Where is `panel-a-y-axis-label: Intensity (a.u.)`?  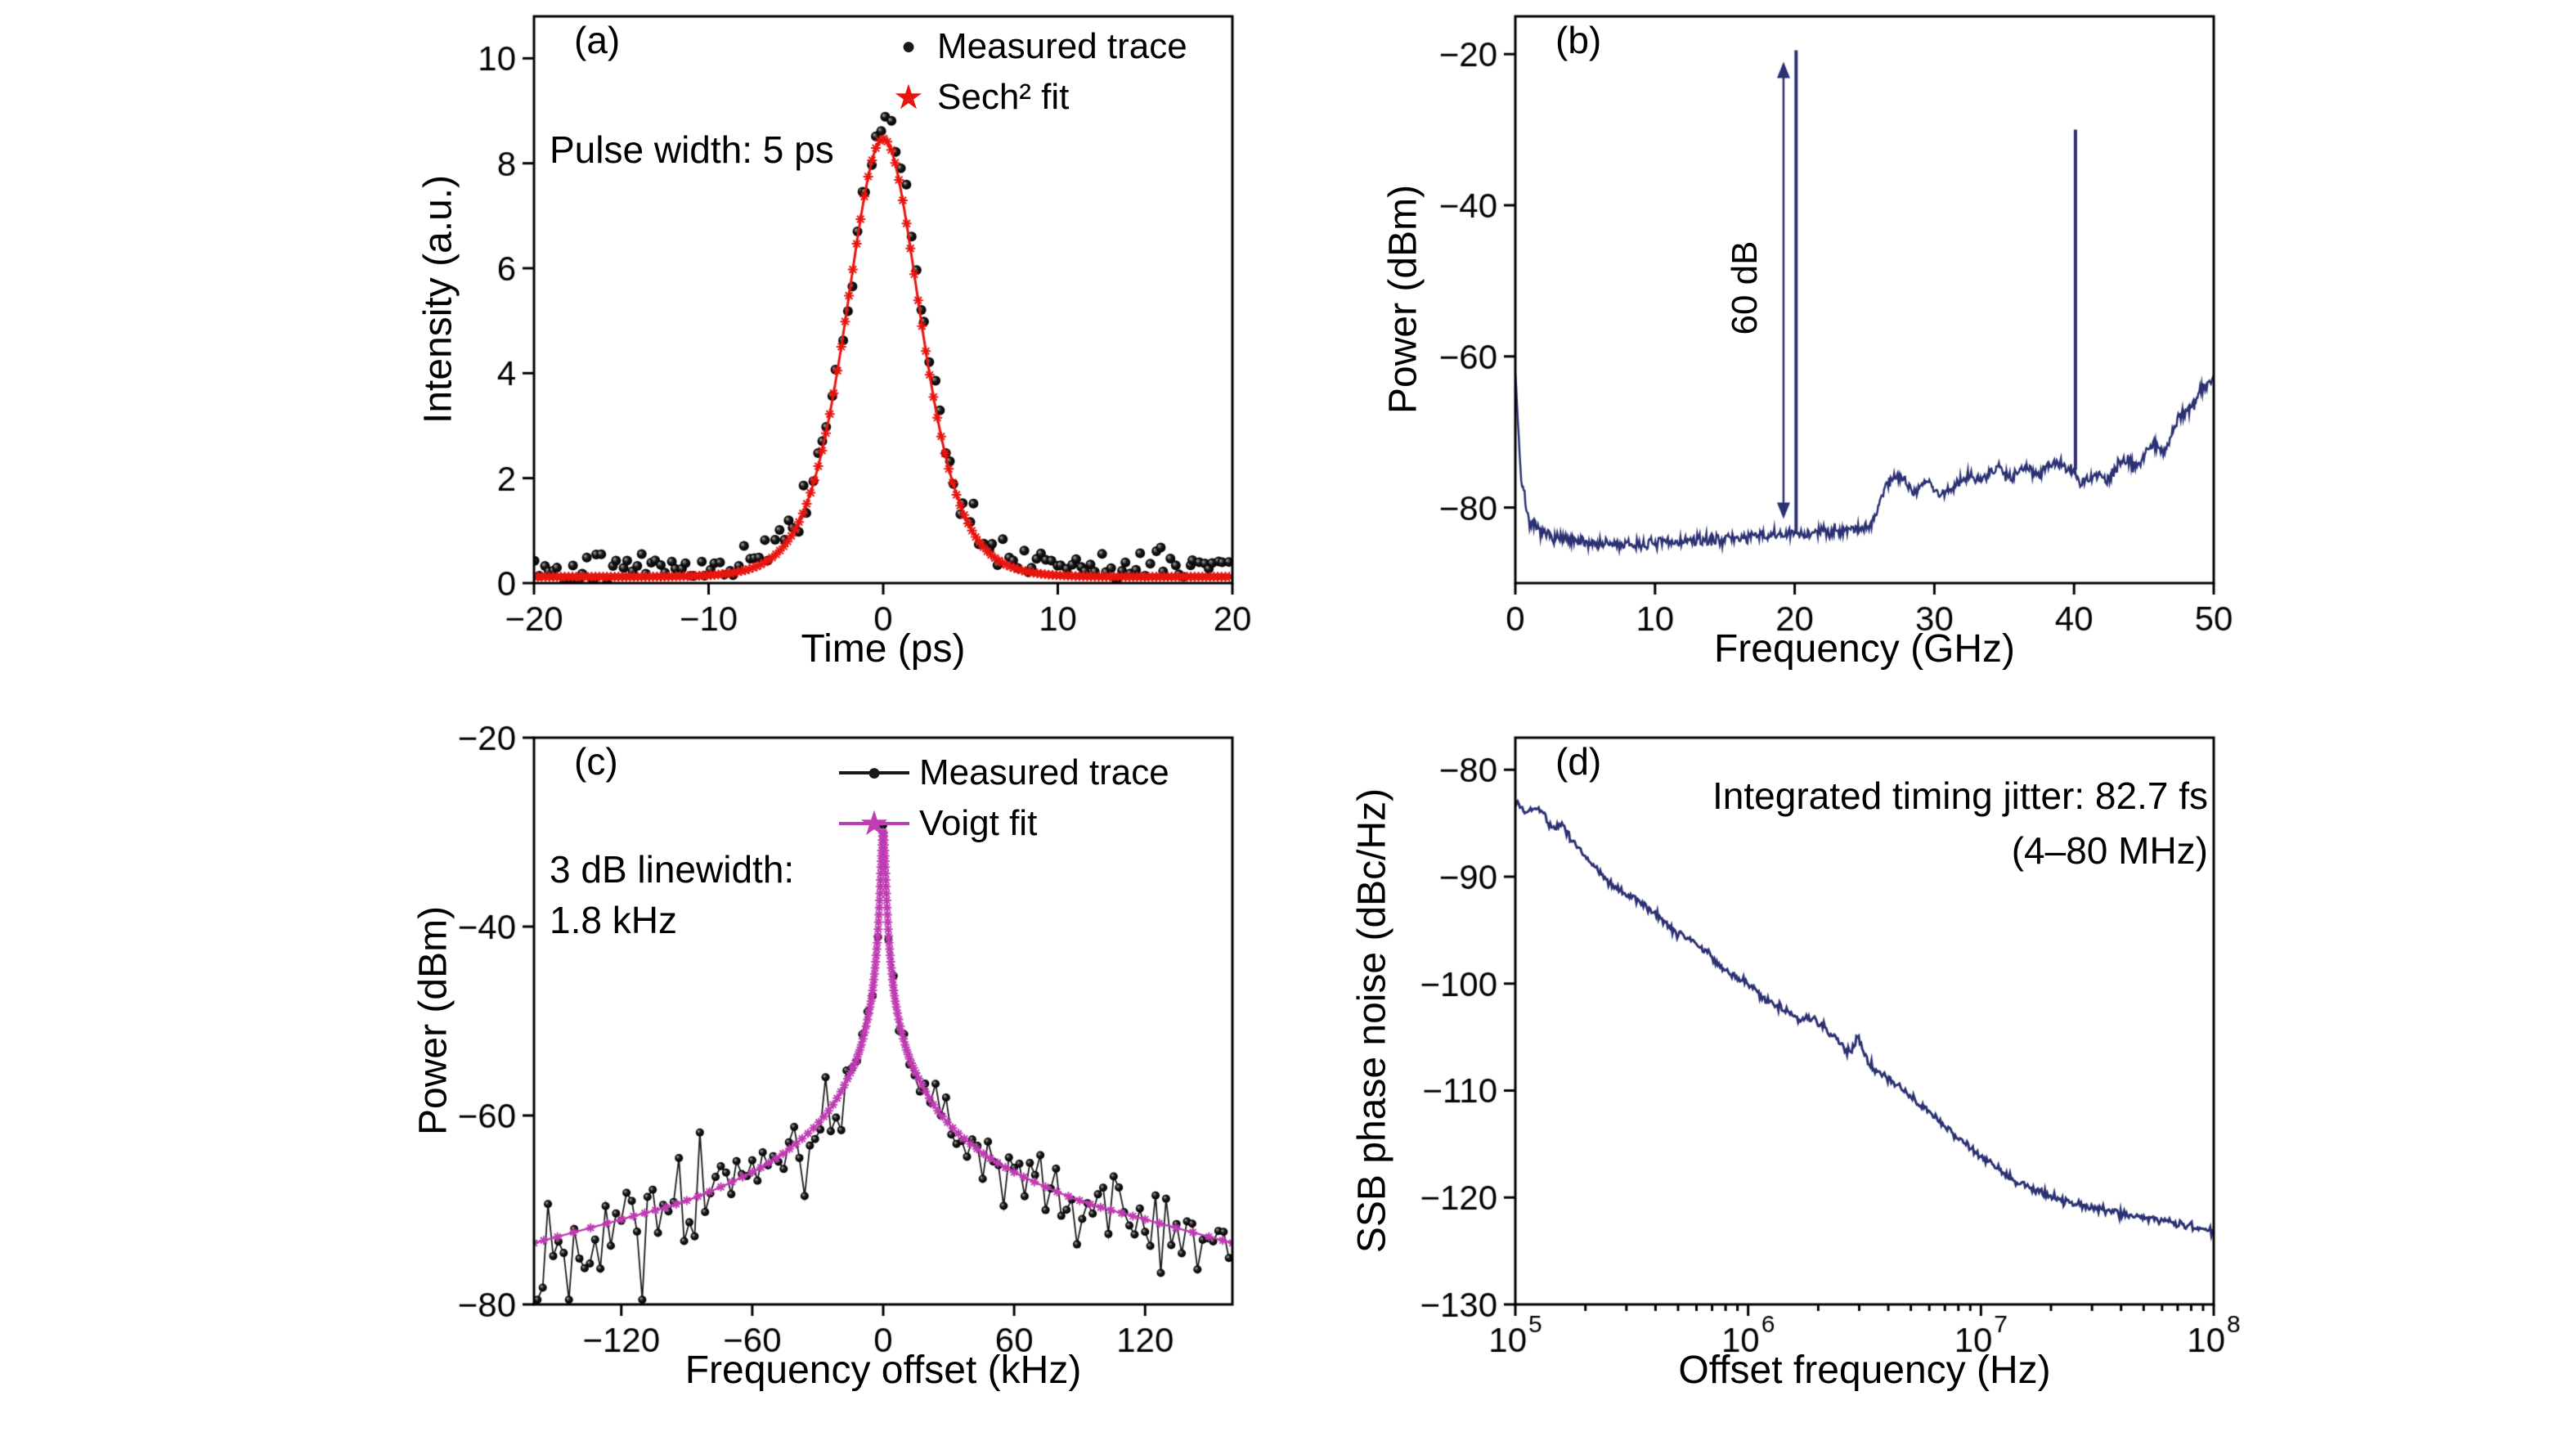
panel-a-y-axis-label: Intensity (a.u.) is located at coordinates (438, 299).